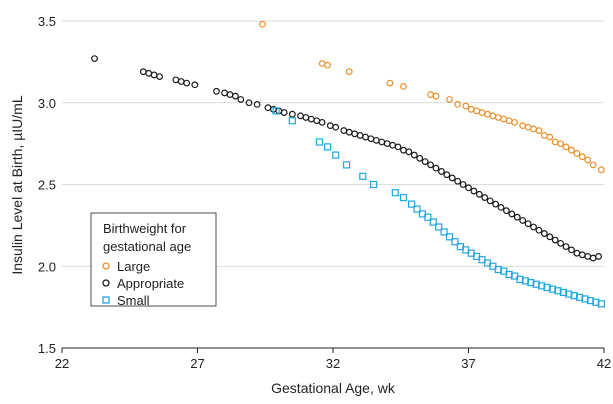  Describe the element at coordinates (106, 266) in the screenshot. I see `legend-marker-large` at that location.